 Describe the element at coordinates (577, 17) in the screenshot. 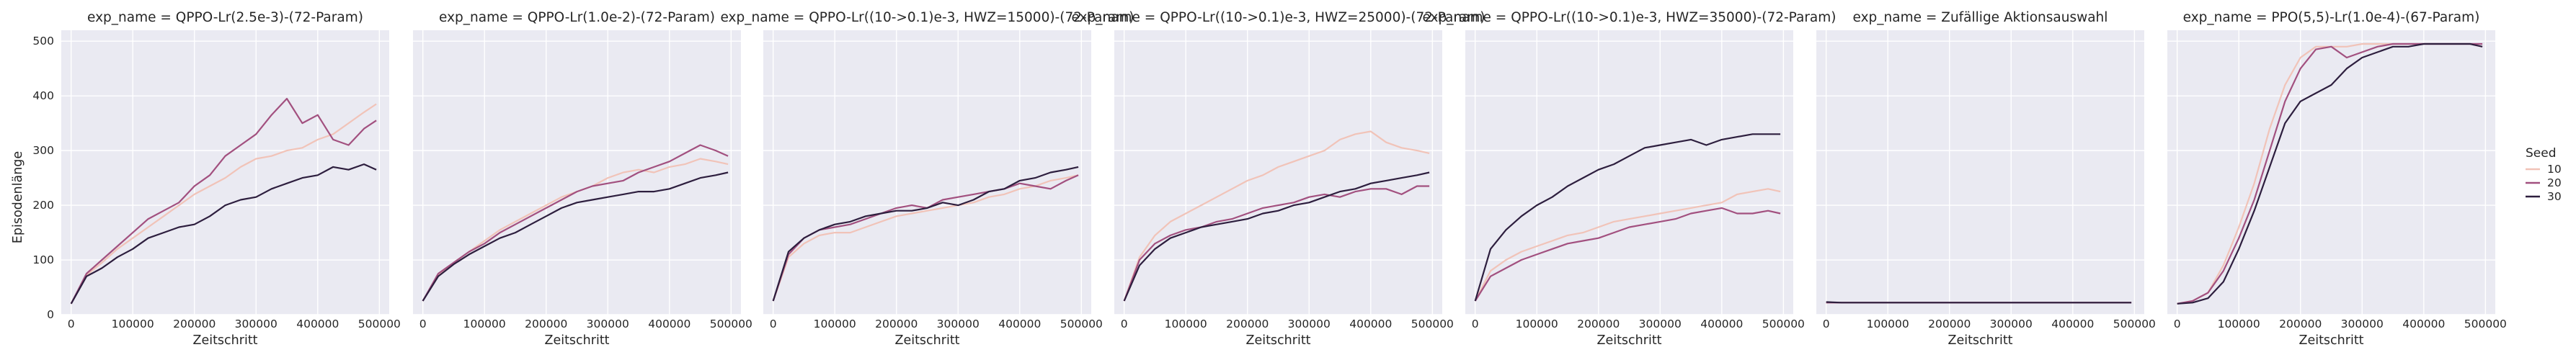

I see `panel-title: exp_name = QPPO-Lr(1.0e-2)-(72-Param)` at that location.